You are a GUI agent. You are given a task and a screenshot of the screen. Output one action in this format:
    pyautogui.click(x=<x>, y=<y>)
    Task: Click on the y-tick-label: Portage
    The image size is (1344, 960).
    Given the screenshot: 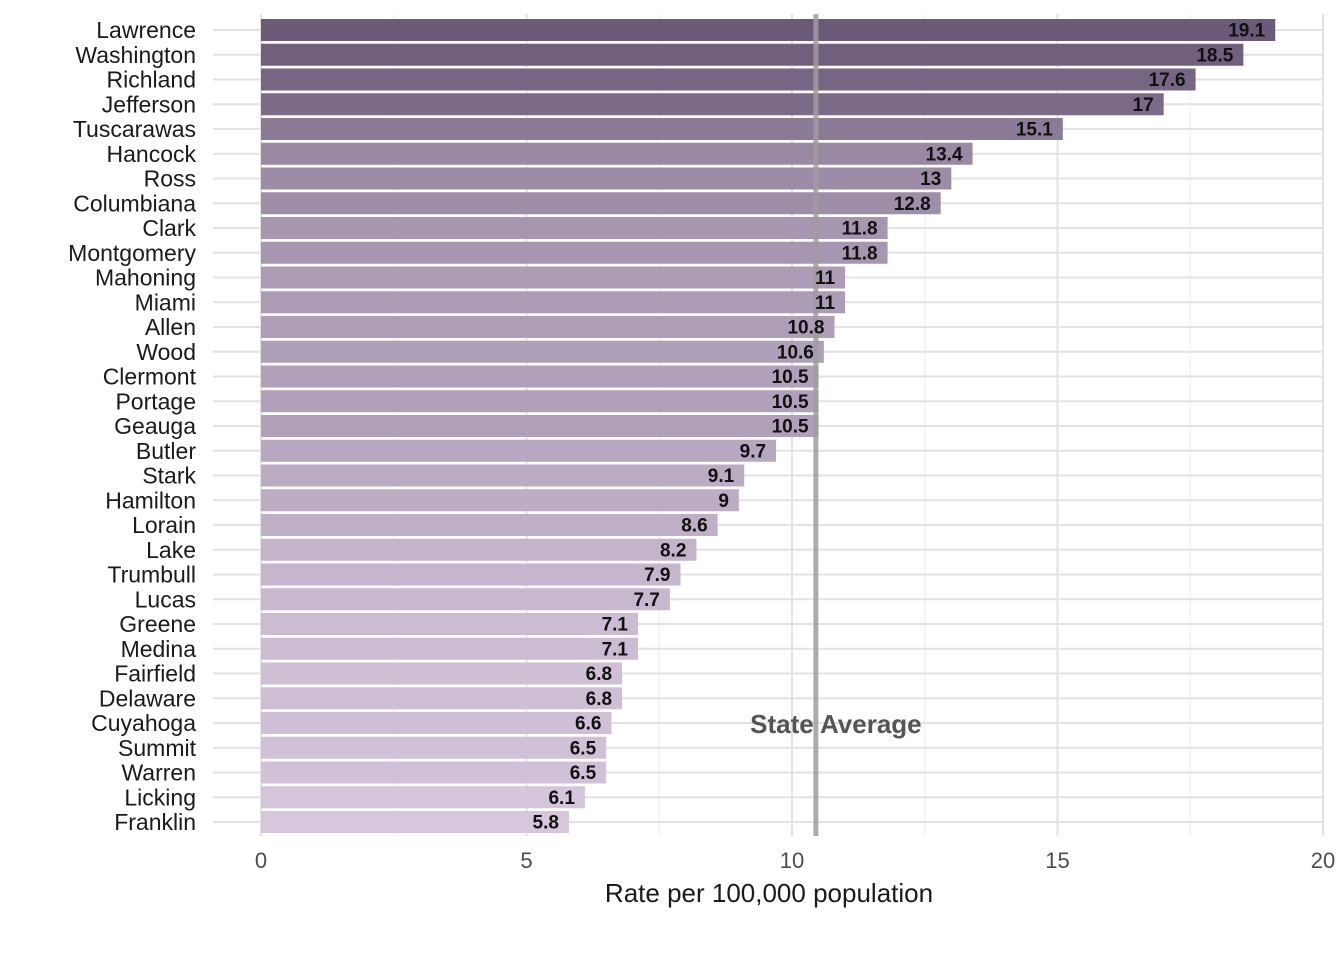 What is the action you would take?
    pyautogui.click(x=155, y=401)
    